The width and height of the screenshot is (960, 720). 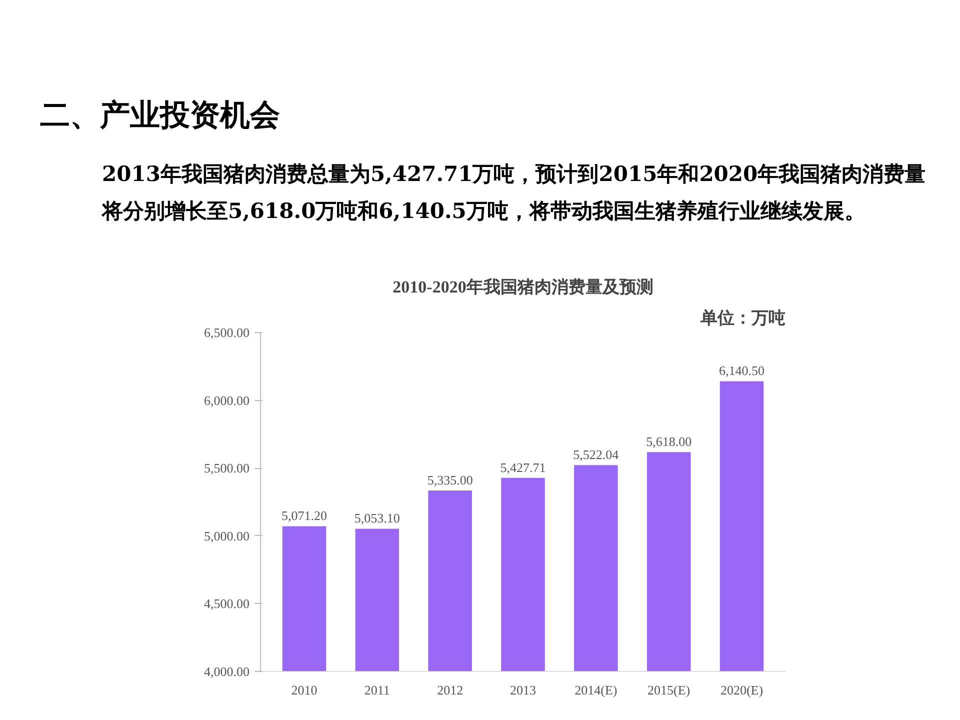 I want to click on x-tick-label: 2020(E), so click(x=742, y=690).